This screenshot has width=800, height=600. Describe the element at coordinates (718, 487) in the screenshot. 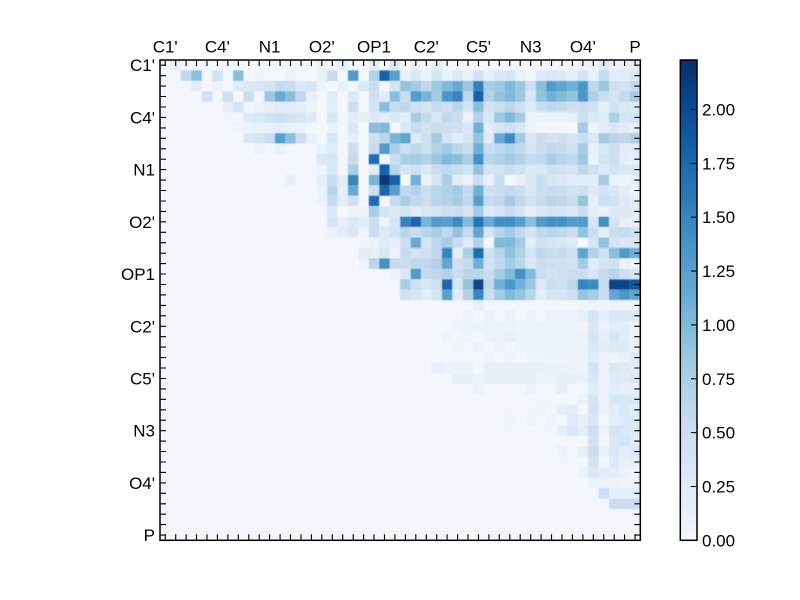

I see `svg-text: 0.25` at that location.